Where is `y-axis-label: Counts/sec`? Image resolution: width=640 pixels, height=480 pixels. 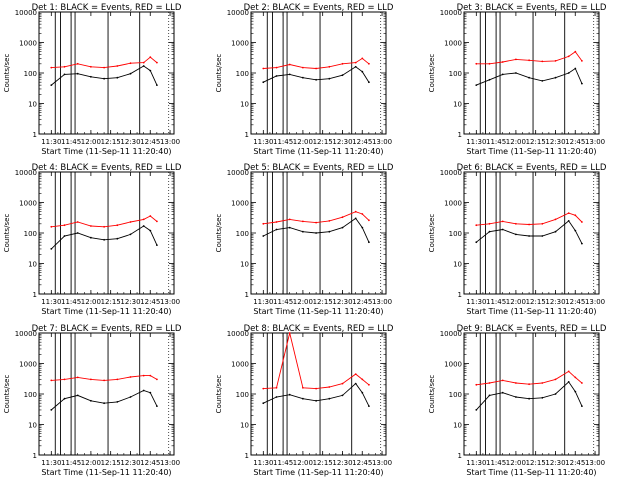
y-axis-label: Counts/sec is located at coordinates (219, 73).